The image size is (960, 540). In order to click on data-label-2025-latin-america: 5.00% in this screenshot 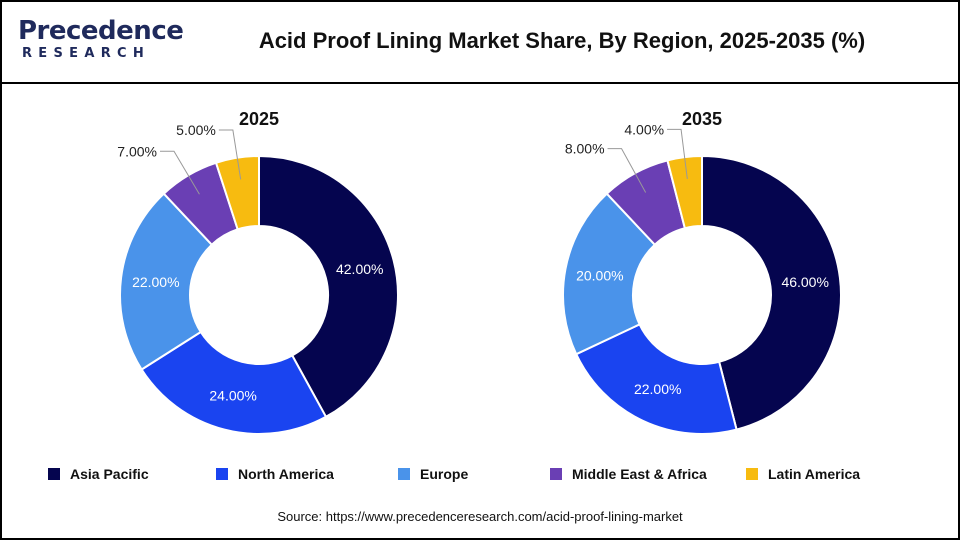, I will do `click(196, 130)`.